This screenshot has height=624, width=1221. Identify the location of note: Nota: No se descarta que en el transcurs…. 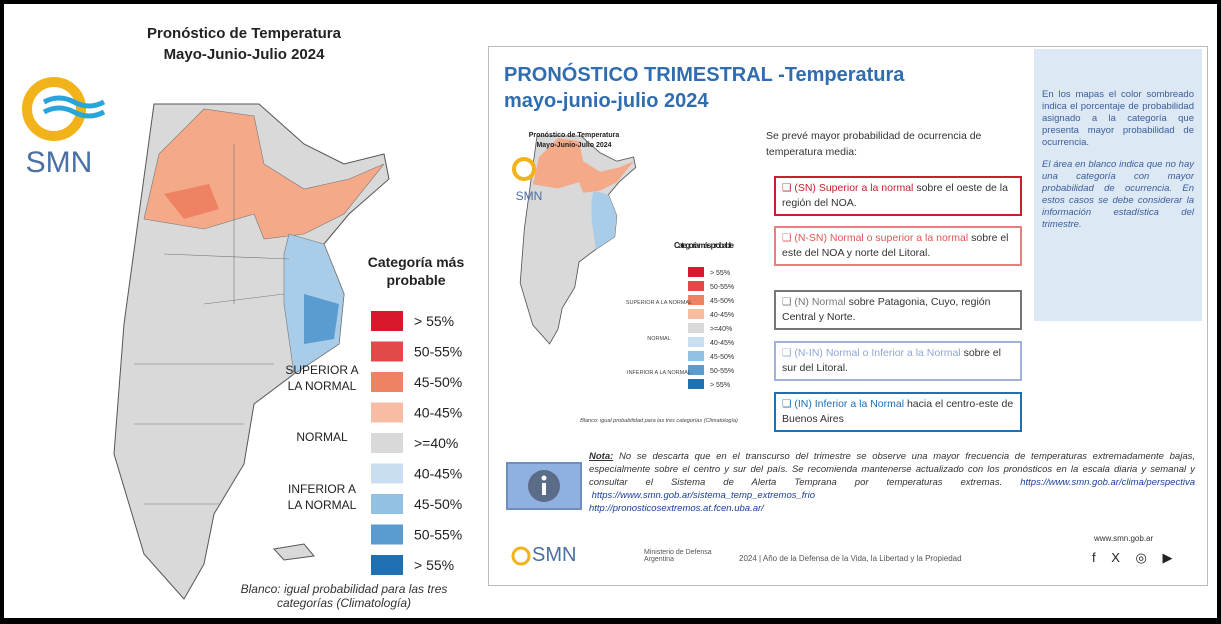
(892, 482).